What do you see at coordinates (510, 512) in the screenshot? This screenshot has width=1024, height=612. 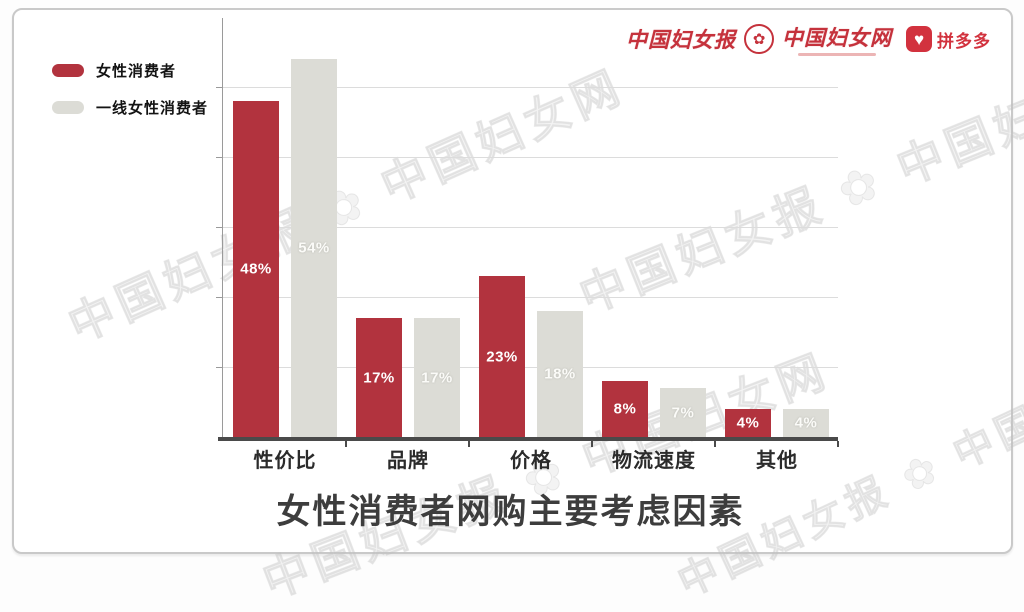 I see `chart-title: 女性消费者网购主要考虑因素` at bounding box center [510, 512].